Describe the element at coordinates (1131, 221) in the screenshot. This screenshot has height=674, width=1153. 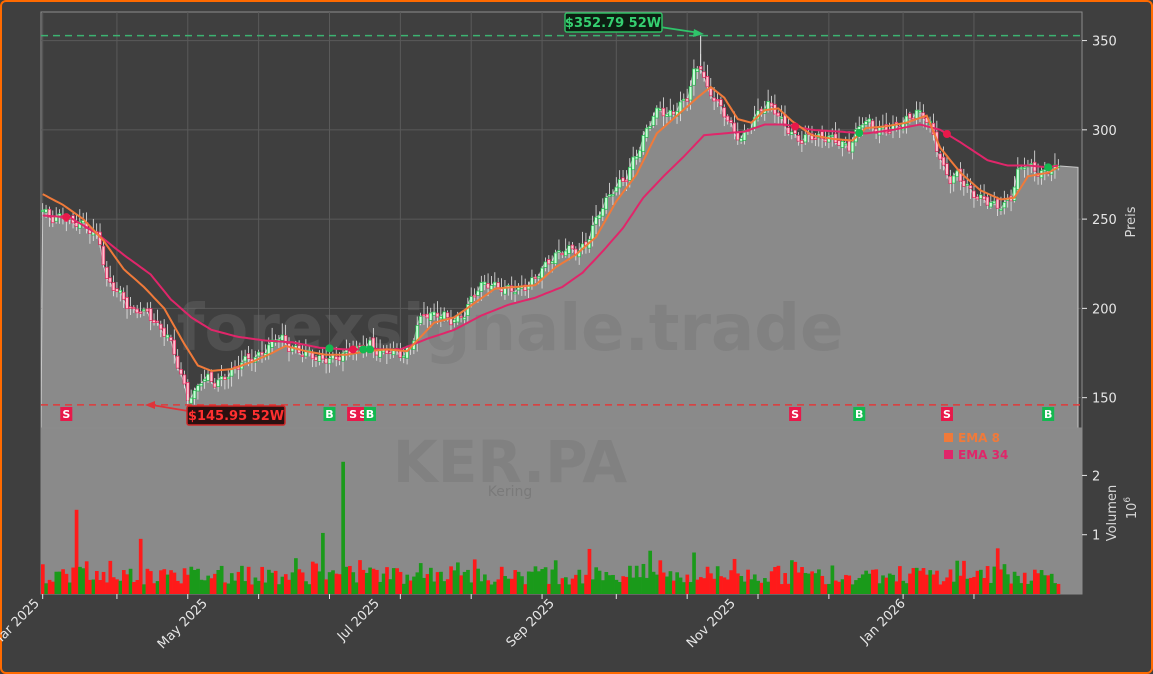
I see `price-axis-title: Preis` at that location.